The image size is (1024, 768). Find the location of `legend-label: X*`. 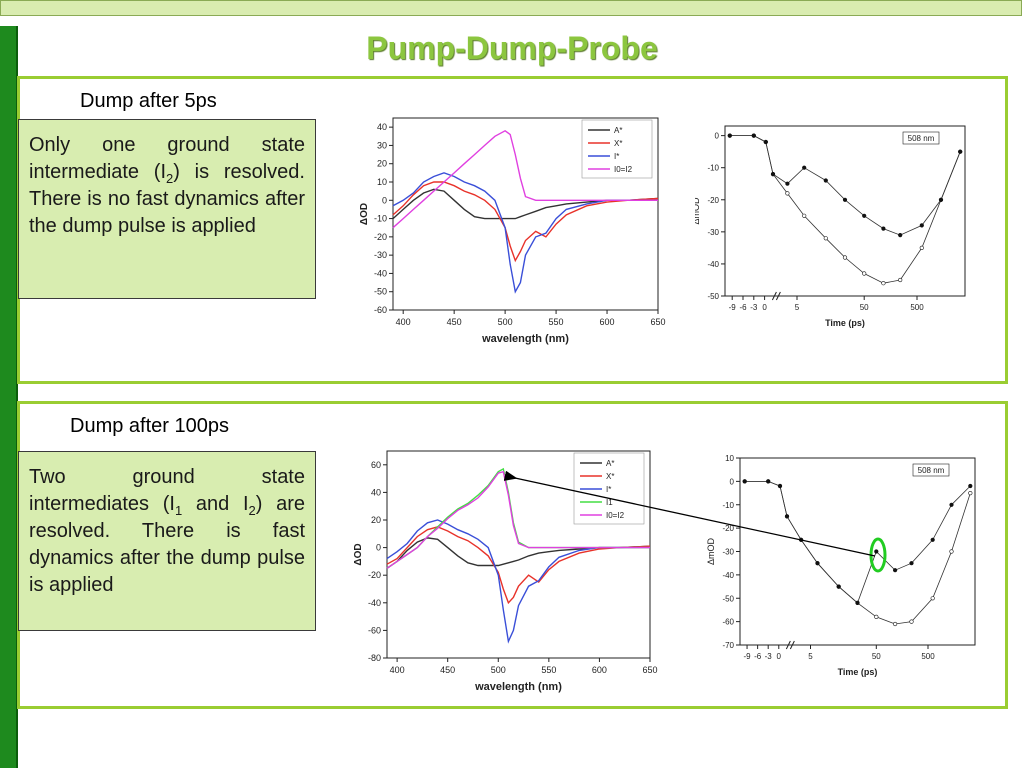

legend-label: X* is located at coordinates (618, 143).